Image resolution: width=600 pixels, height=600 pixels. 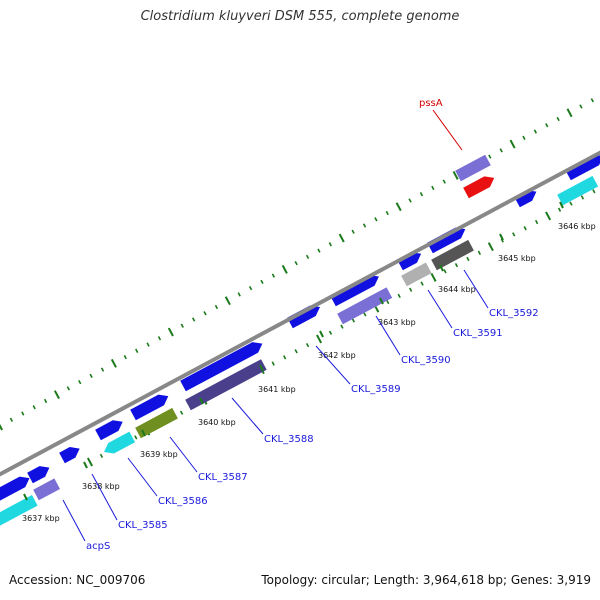 What do you see at coordinates (217, 422) in the screenshot?
I see `kbp-tick-label: 3640 kbp` at bounding box center [217, 422].